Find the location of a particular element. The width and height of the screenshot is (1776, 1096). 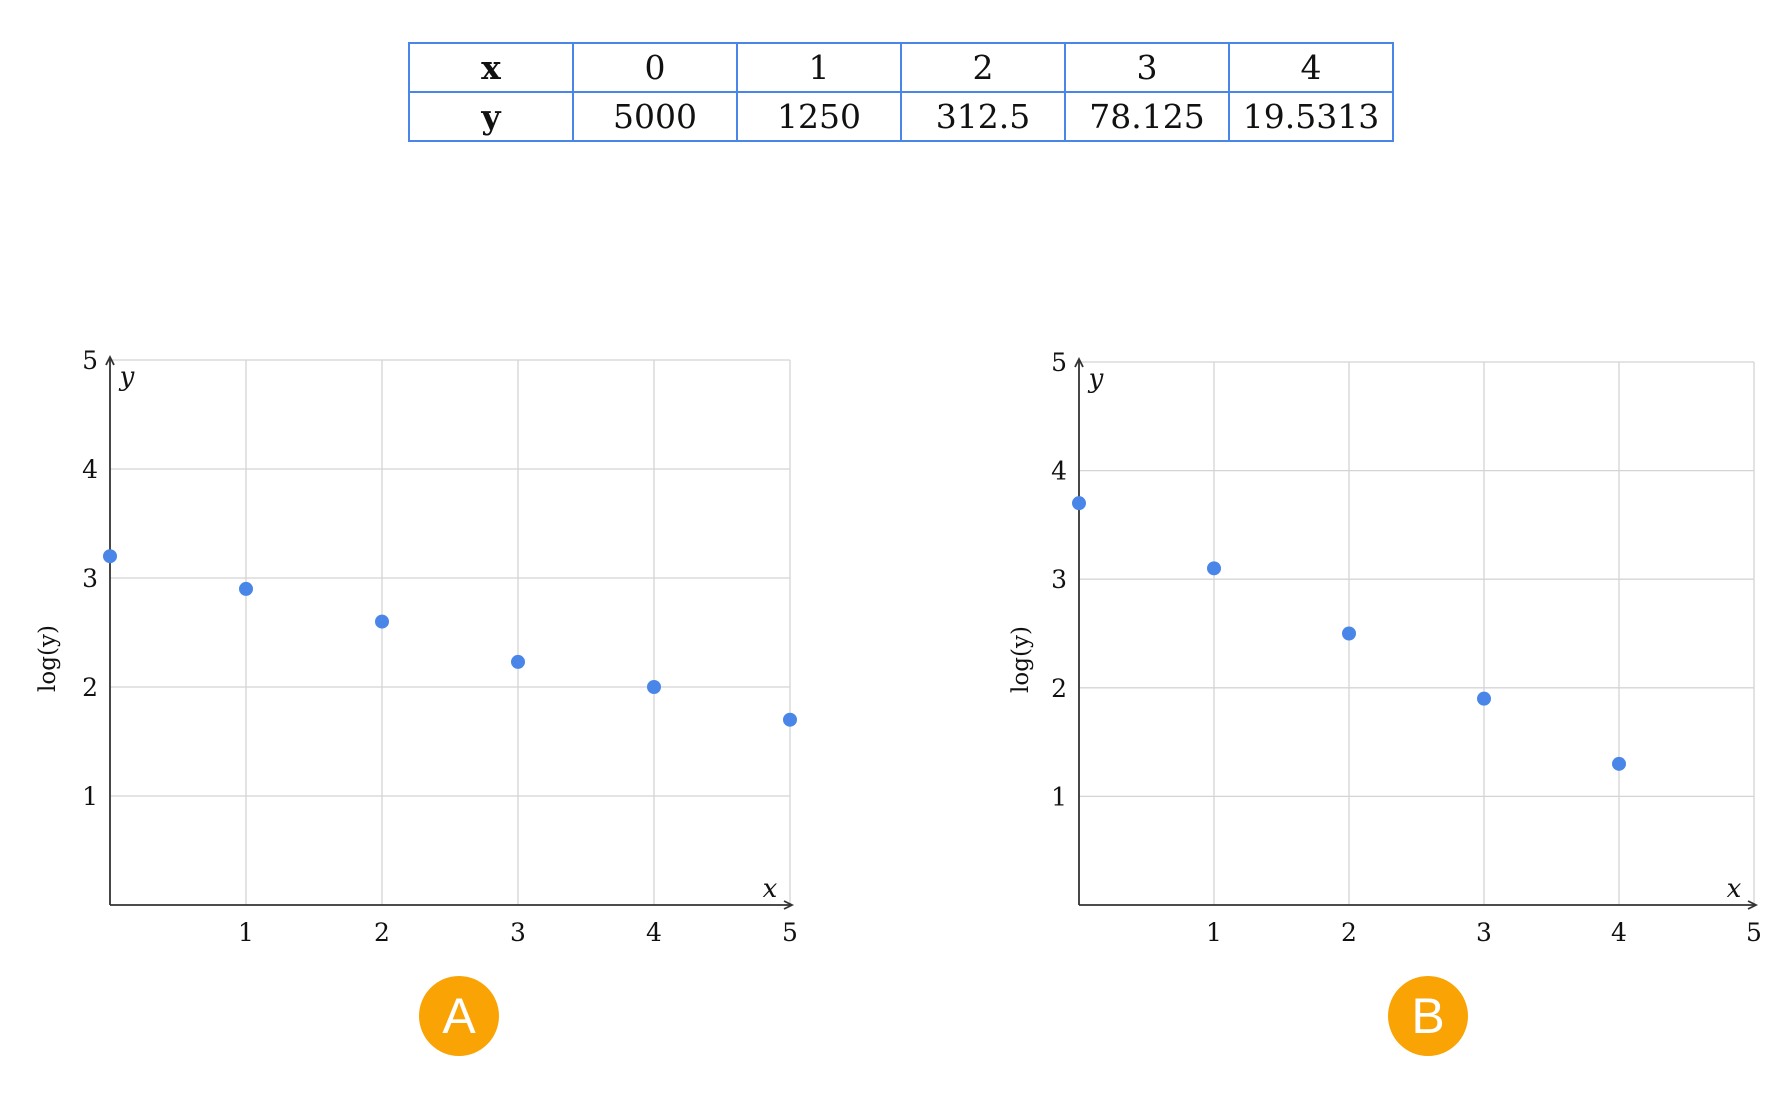

table-cell: 3 is located at coordinates (1147, 67).